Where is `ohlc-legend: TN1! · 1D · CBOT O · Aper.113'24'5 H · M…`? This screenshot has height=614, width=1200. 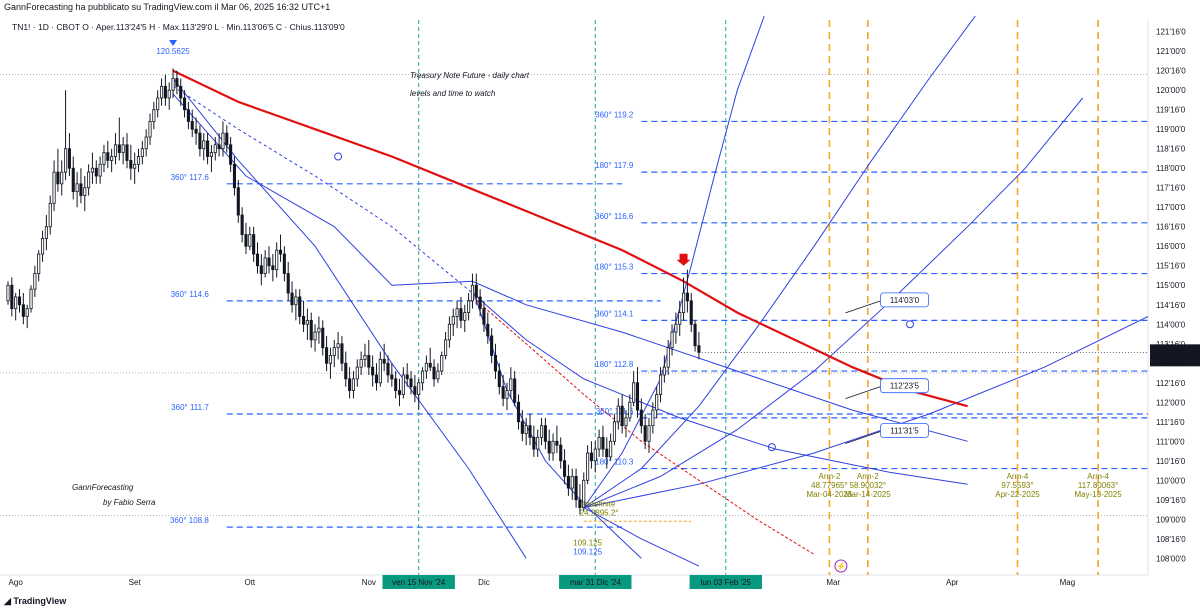
ohlc-legend: TN1! · 1D · CBOT O · Aper.113'24'5 H · M… is located at coordinates (178, 27).